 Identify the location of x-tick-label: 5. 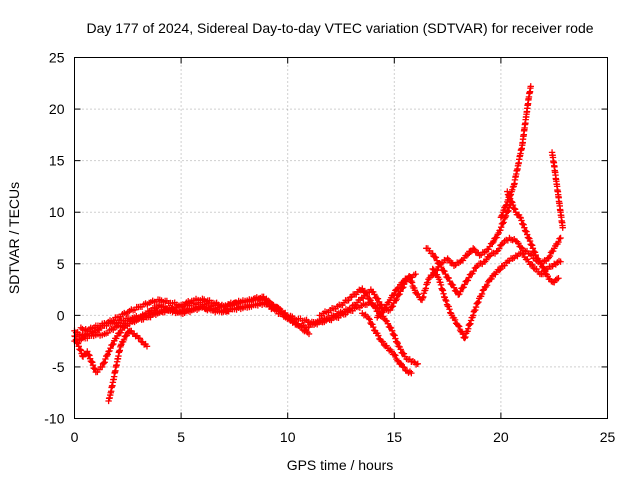
(181, 437).